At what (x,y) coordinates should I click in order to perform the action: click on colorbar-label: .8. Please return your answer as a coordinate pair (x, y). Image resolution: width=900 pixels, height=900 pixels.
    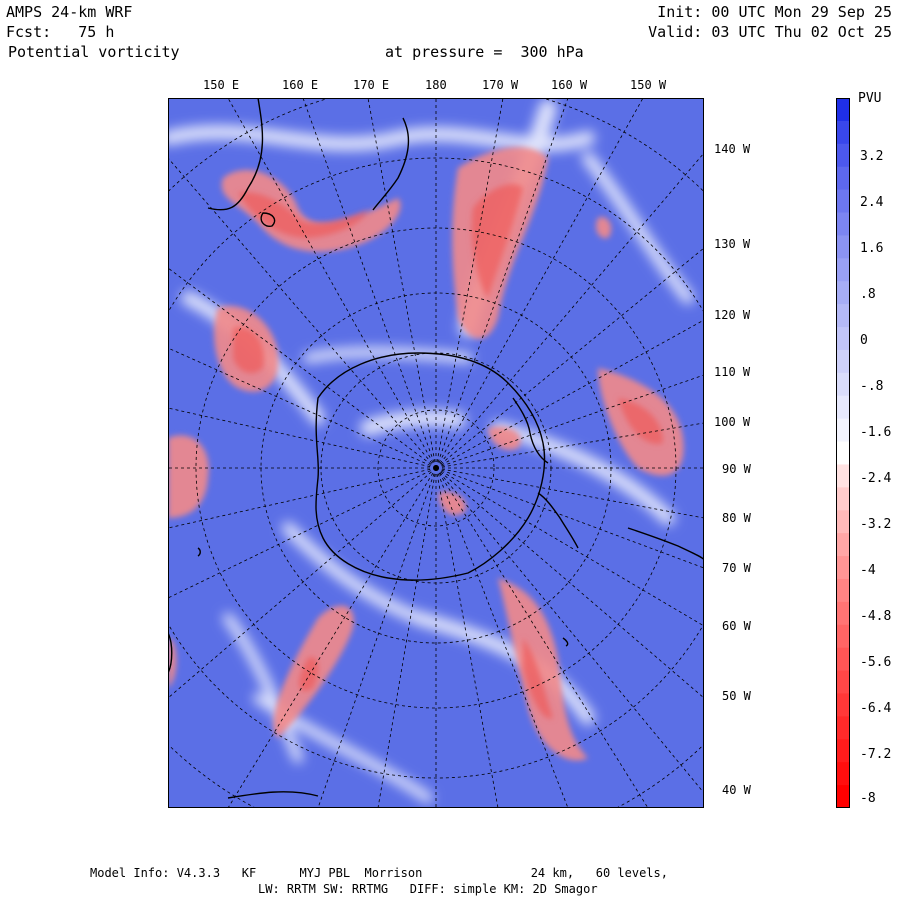
    Looking at the image, I should click on (868, 294).